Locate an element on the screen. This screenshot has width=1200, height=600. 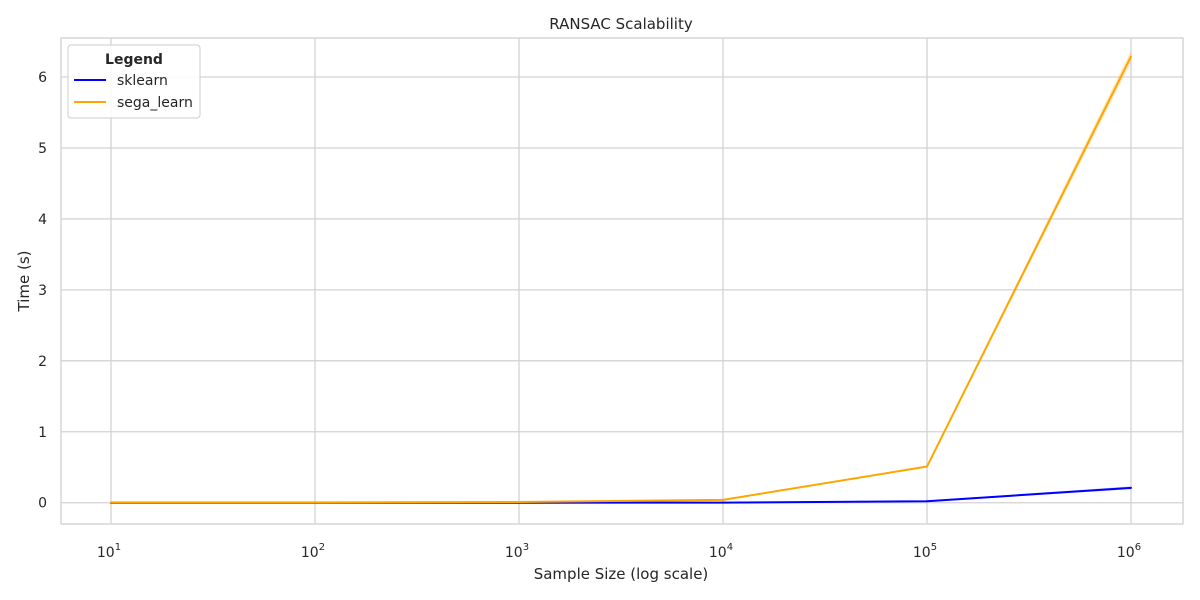
x-tick-exponent: 2 is located at coordinates (322, 547).